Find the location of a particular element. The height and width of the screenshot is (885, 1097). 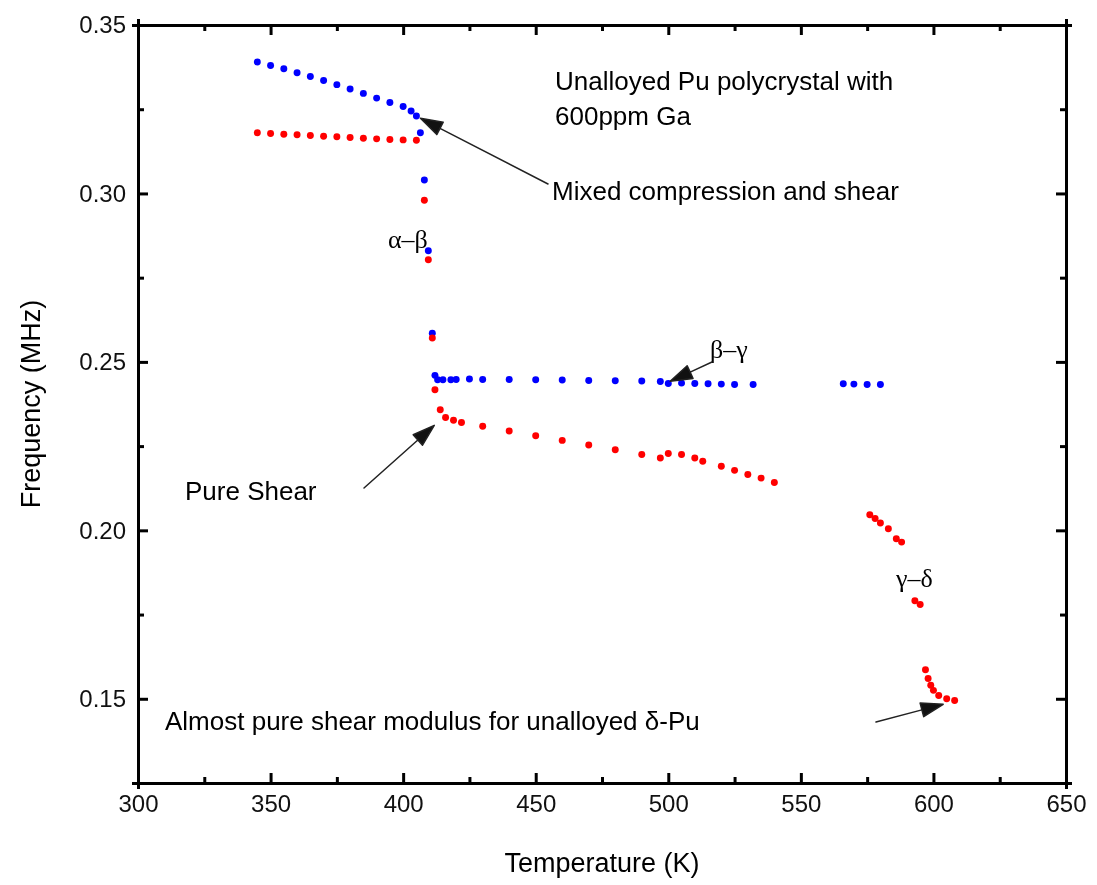

annotation: Almost pure shear modulus for unalloyed δ-Pu is located at coordinates (432, 721).